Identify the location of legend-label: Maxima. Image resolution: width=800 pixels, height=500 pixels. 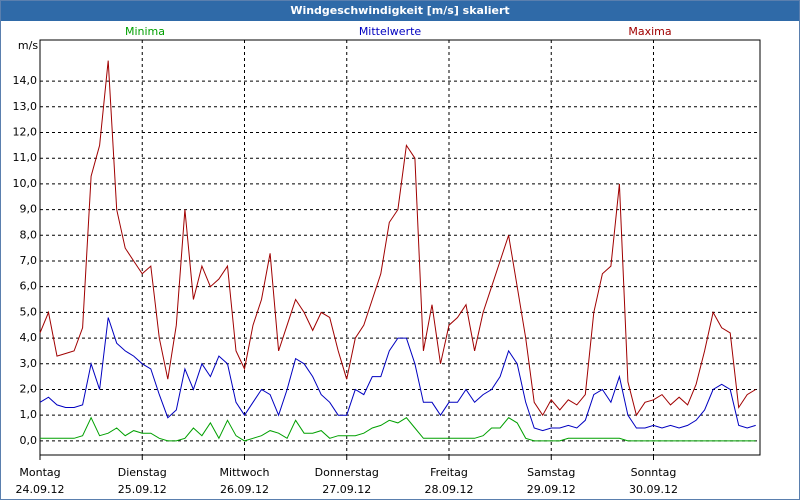
(649, 31).